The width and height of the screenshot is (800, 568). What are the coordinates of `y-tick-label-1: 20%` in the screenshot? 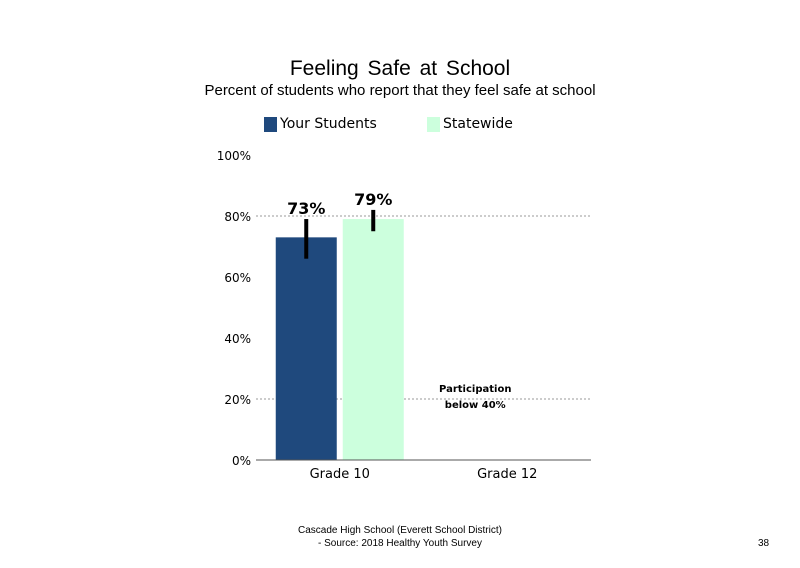 It's located at (237, 400).